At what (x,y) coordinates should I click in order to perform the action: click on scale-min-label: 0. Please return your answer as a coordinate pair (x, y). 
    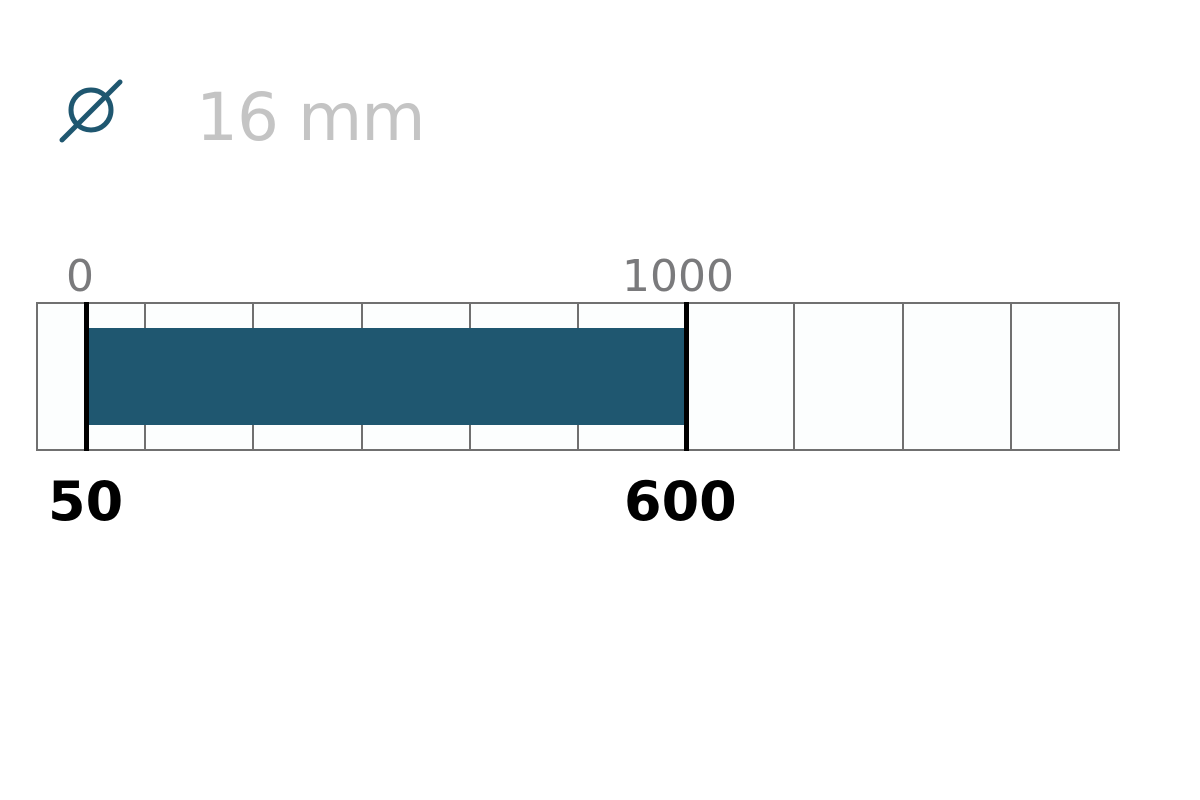
    Looking at the image, I should click on (80, 276).